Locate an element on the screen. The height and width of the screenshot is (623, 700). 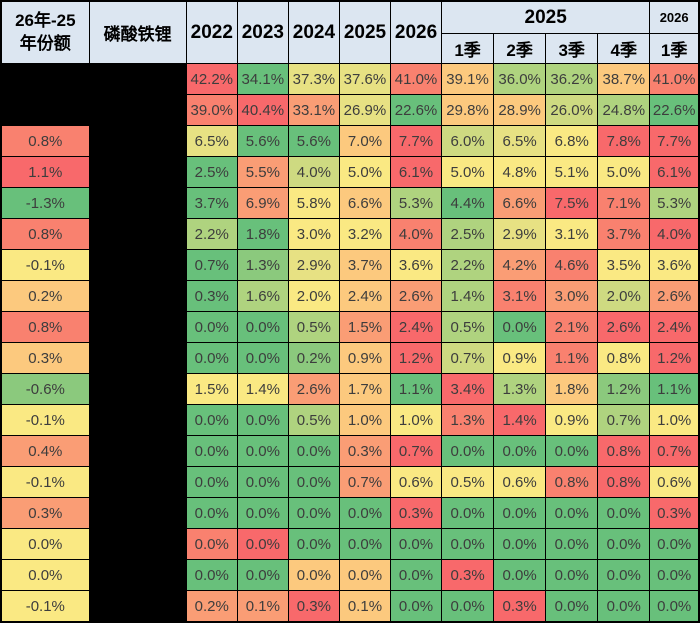
value-cell: 1.0% is located at coordinates (674, 420).